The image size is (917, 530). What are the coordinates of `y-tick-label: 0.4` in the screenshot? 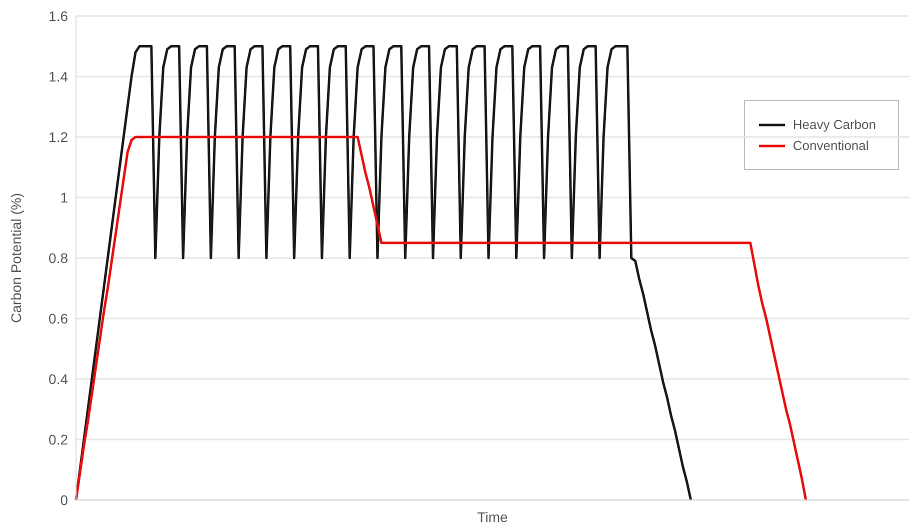 It's located at (58, 378).